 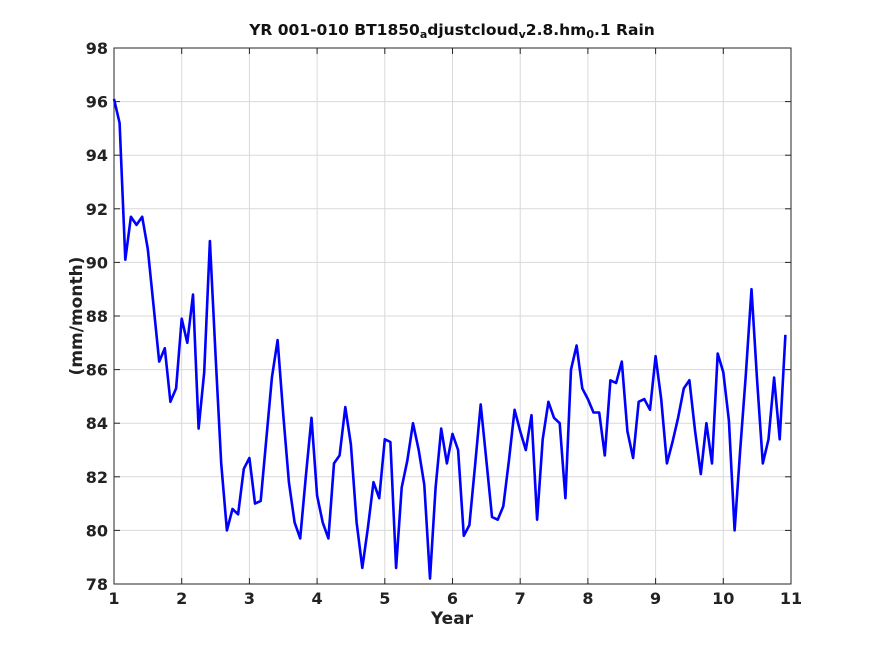 I want to click on title-segment: djustcloud, so click(x=472, y=30).